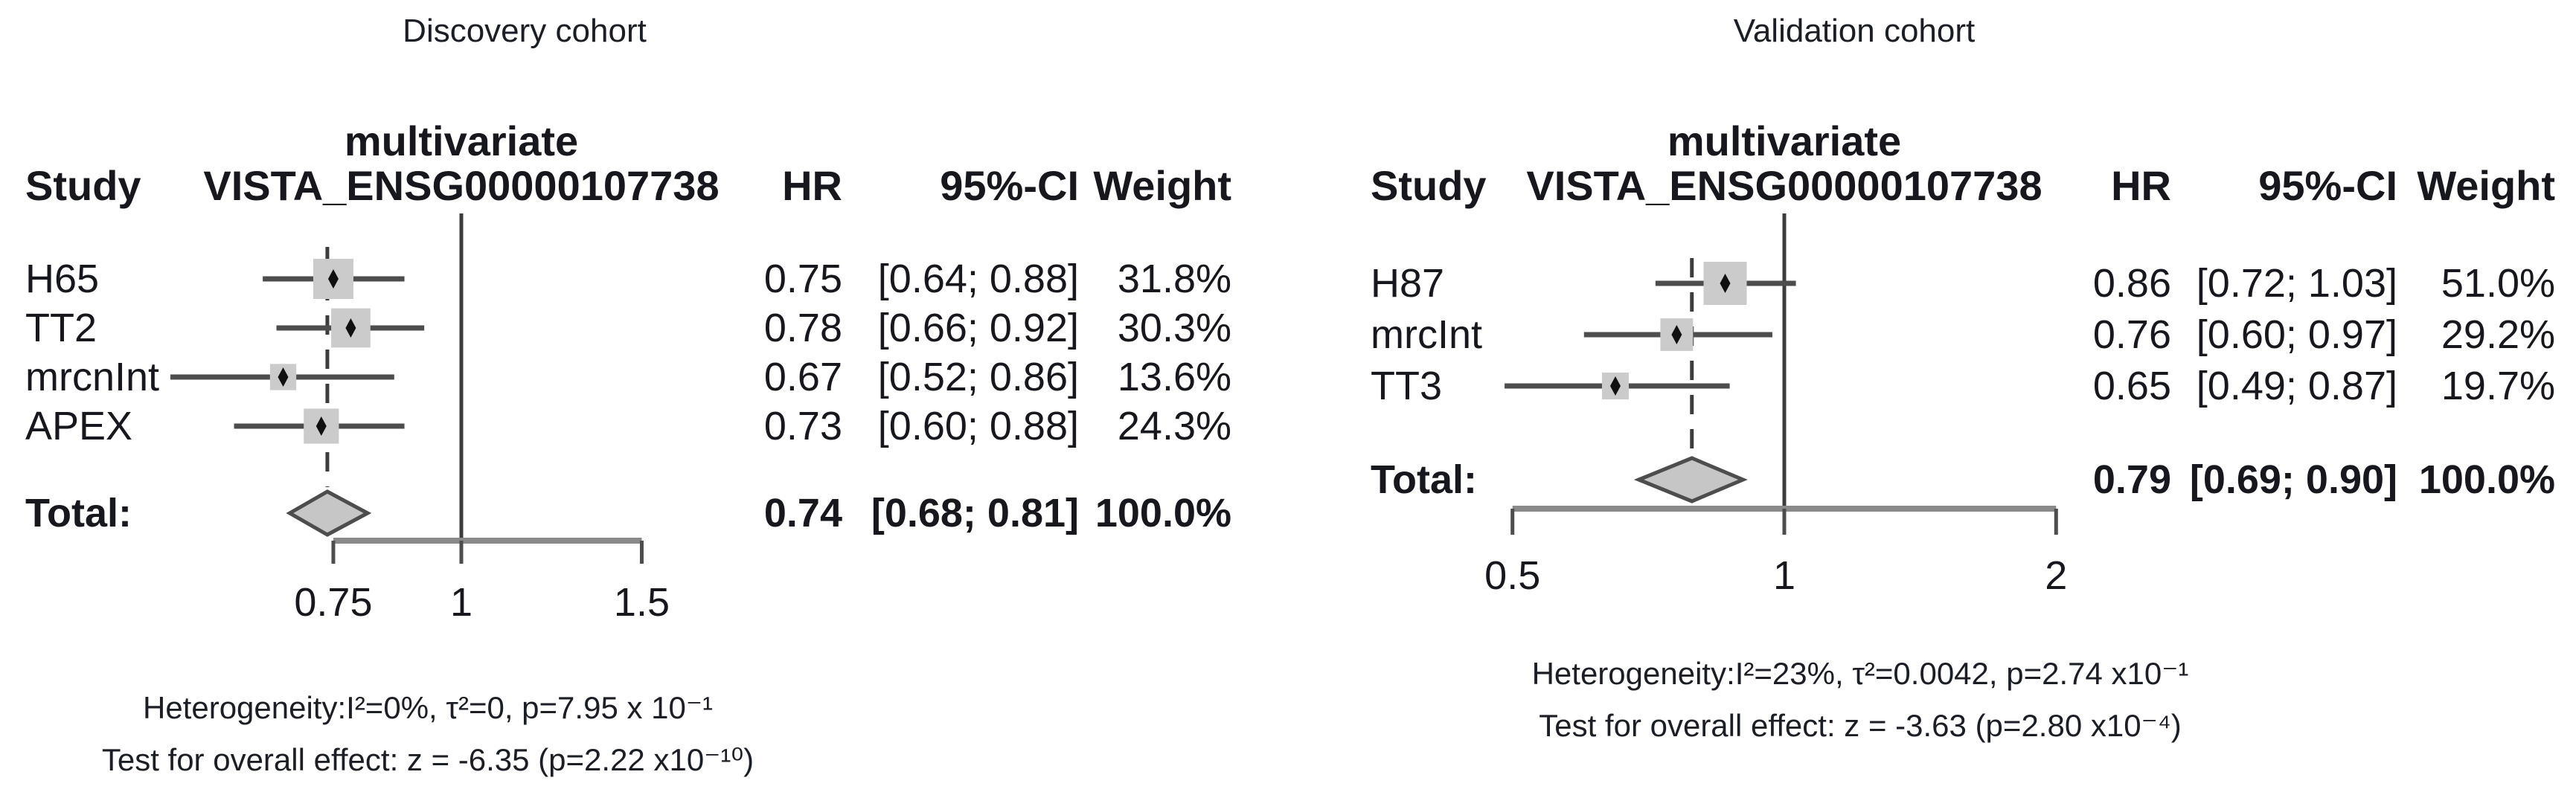 This screenshot has width=2576, height=795. I want to click on ci-value: [0.52; 0.86], so click(978, 377).